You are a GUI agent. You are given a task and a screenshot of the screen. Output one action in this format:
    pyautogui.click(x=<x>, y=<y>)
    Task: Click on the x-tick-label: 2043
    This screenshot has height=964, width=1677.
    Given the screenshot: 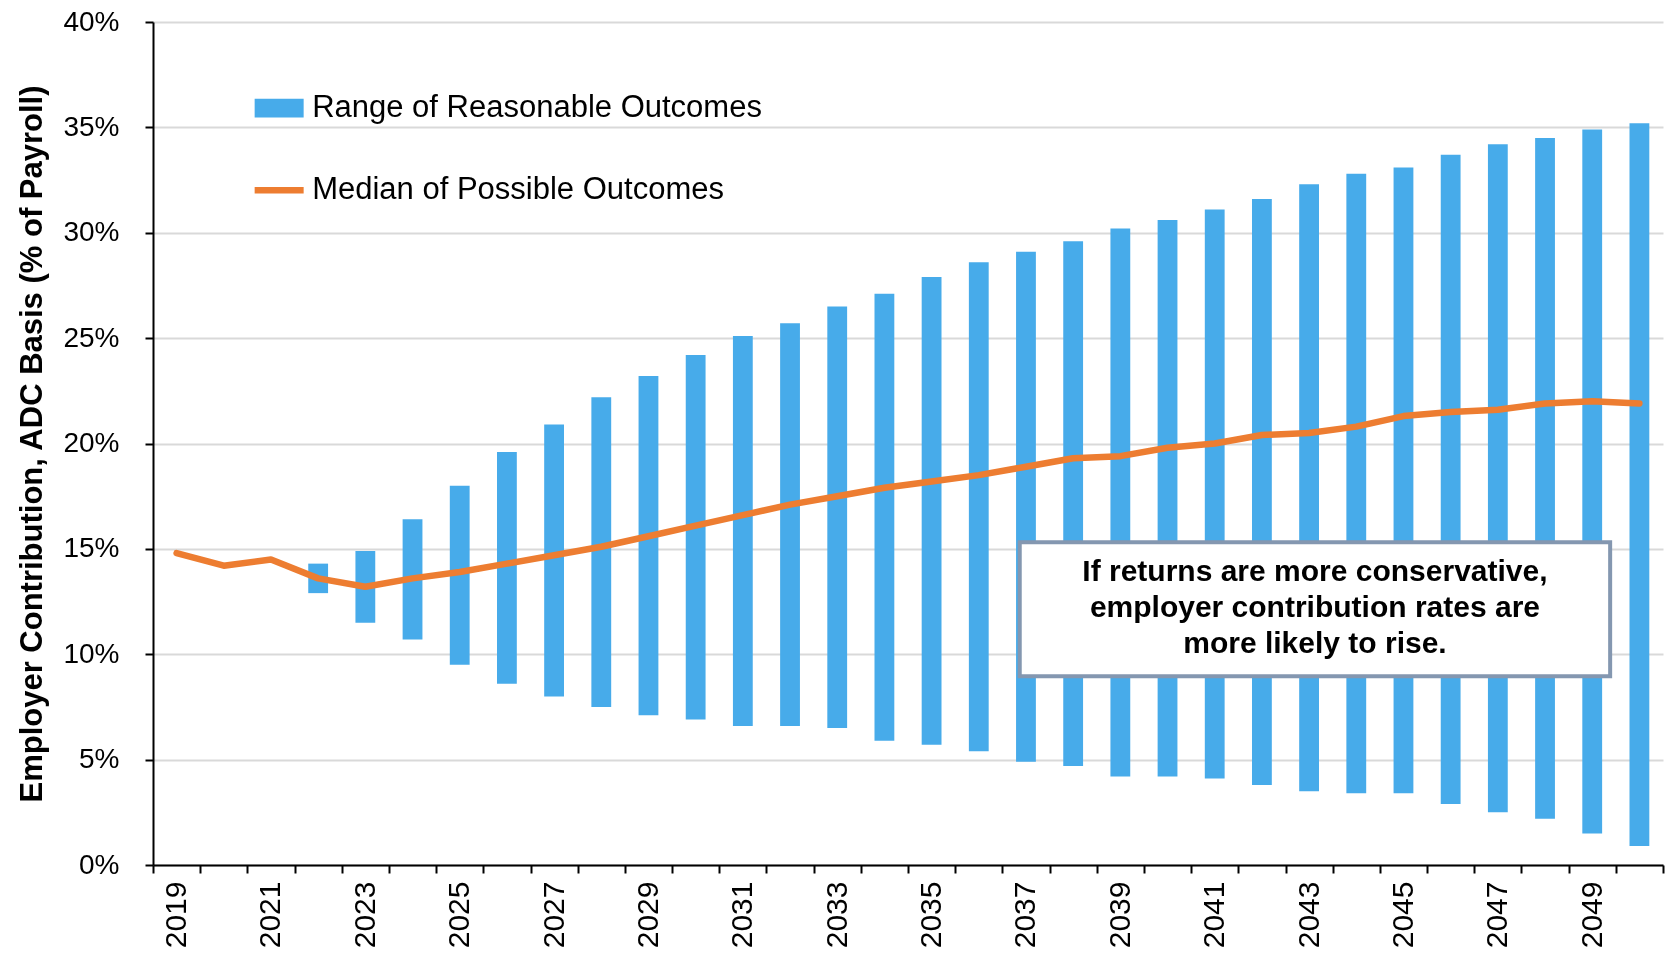 What is the action you would take?
    pyautogui.click(x=1308, y=915)
    